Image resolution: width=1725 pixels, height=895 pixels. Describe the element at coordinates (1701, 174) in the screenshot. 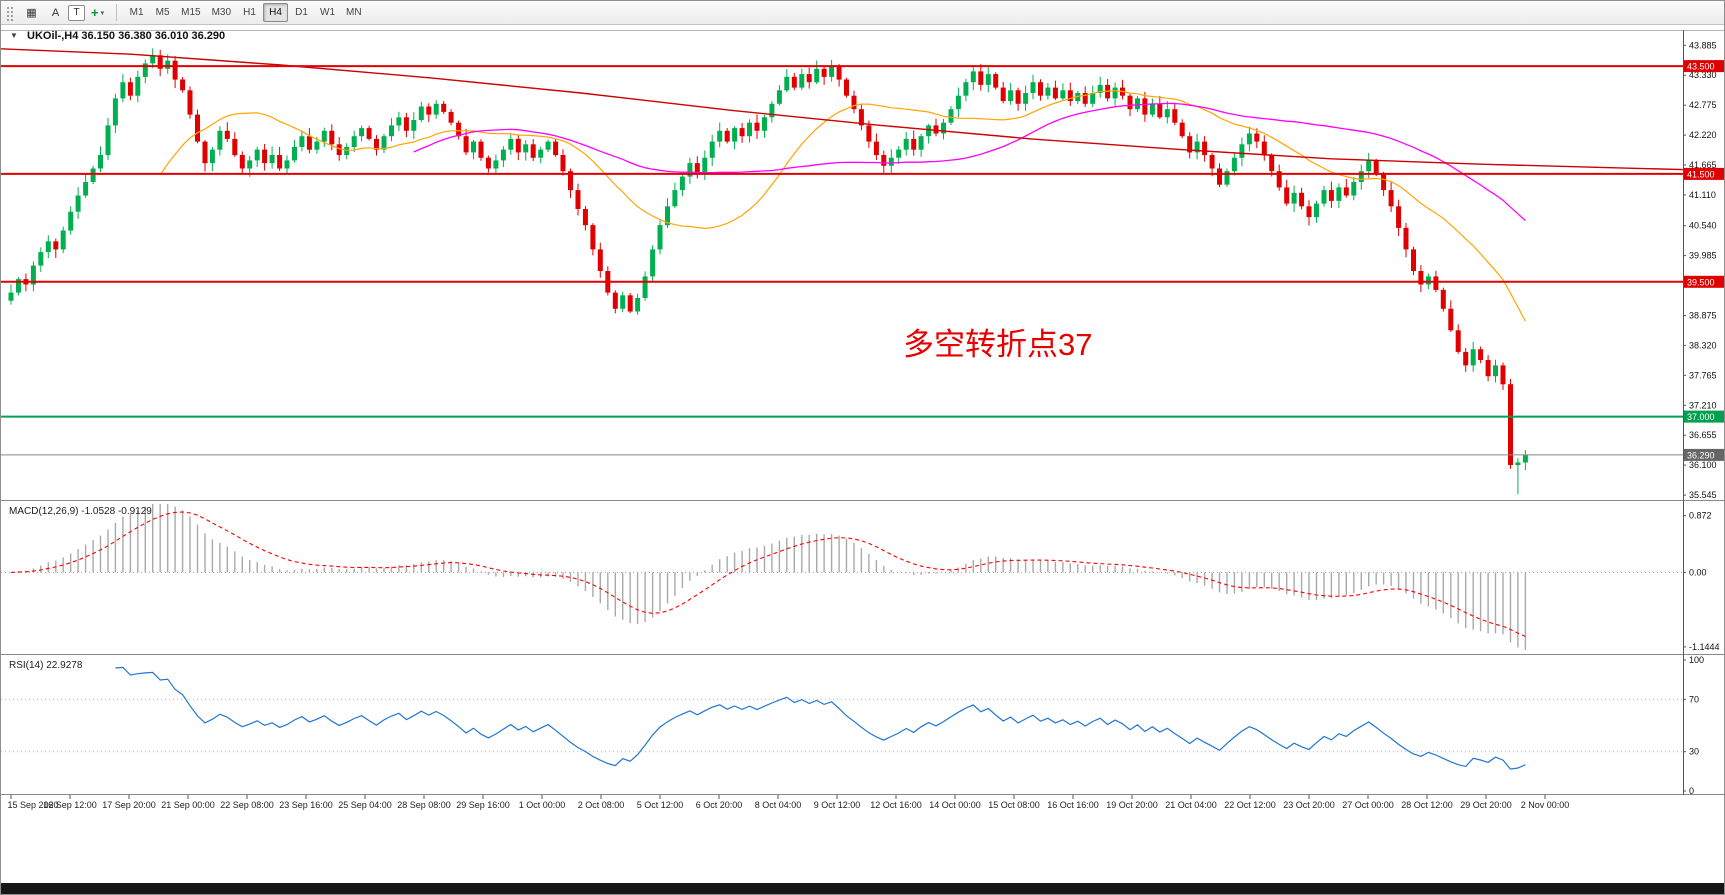

I see `svg-text: 41.500` at that location.